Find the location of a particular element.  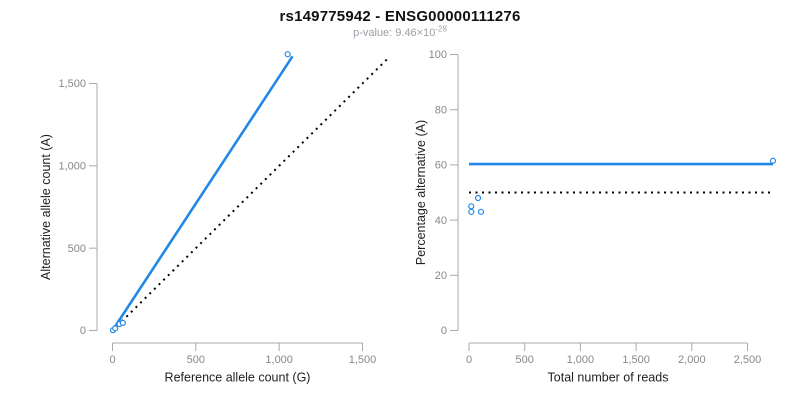

y-tick-label: 20 is located at coordinates (441, 276).